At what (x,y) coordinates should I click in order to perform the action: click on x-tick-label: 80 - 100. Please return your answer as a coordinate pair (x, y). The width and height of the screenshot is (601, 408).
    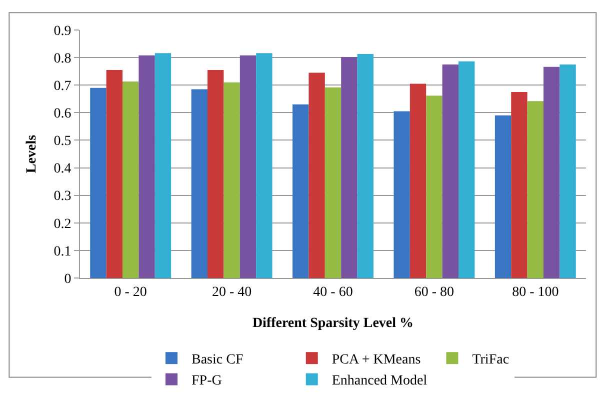
    Looking at the image, I should click on (535, 292).